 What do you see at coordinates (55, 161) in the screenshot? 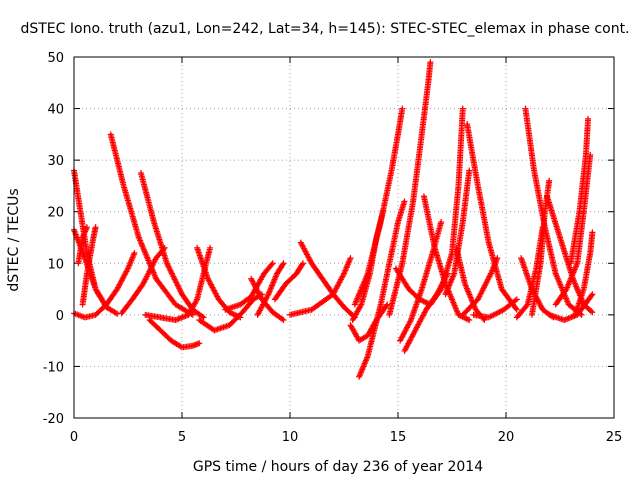
I see `y-tick-label: 30` at bounding box center [55, 161].